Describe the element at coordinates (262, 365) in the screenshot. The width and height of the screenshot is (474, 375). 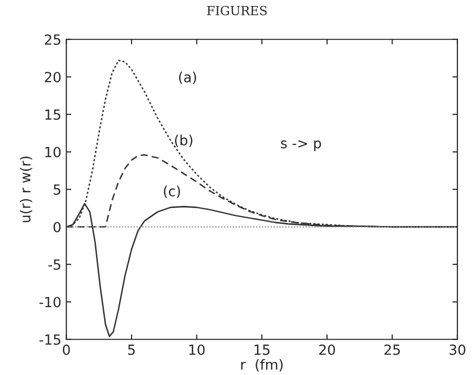
I see `x-axis-title: r (fm)` at that location.